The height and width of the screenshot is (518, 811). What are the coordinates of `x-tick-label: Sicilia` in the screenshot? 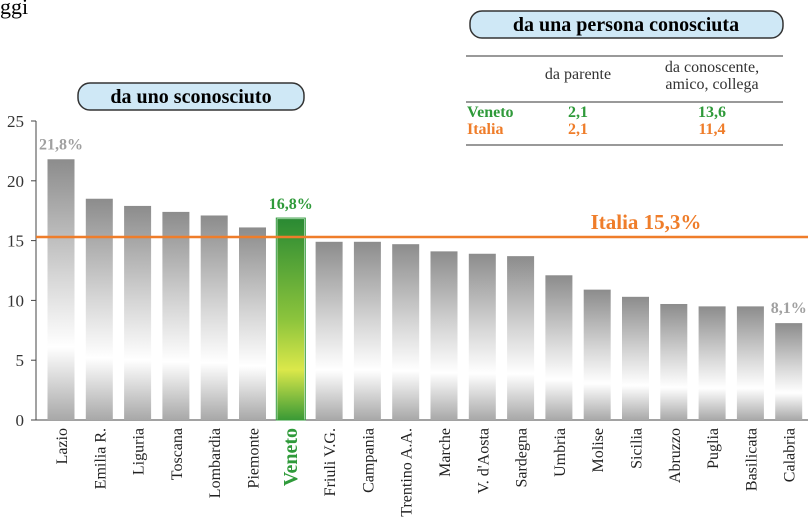 It's located at (637, 448).